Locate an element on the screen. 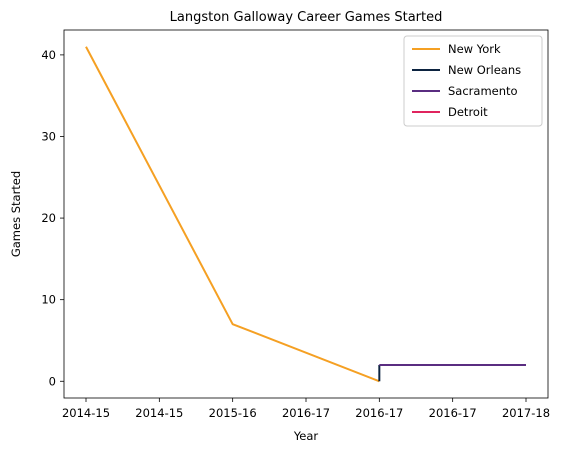 This screenshot has height=453, width=569. x-tick-label-4: 2016-17 is located at coordinates (379, 413).